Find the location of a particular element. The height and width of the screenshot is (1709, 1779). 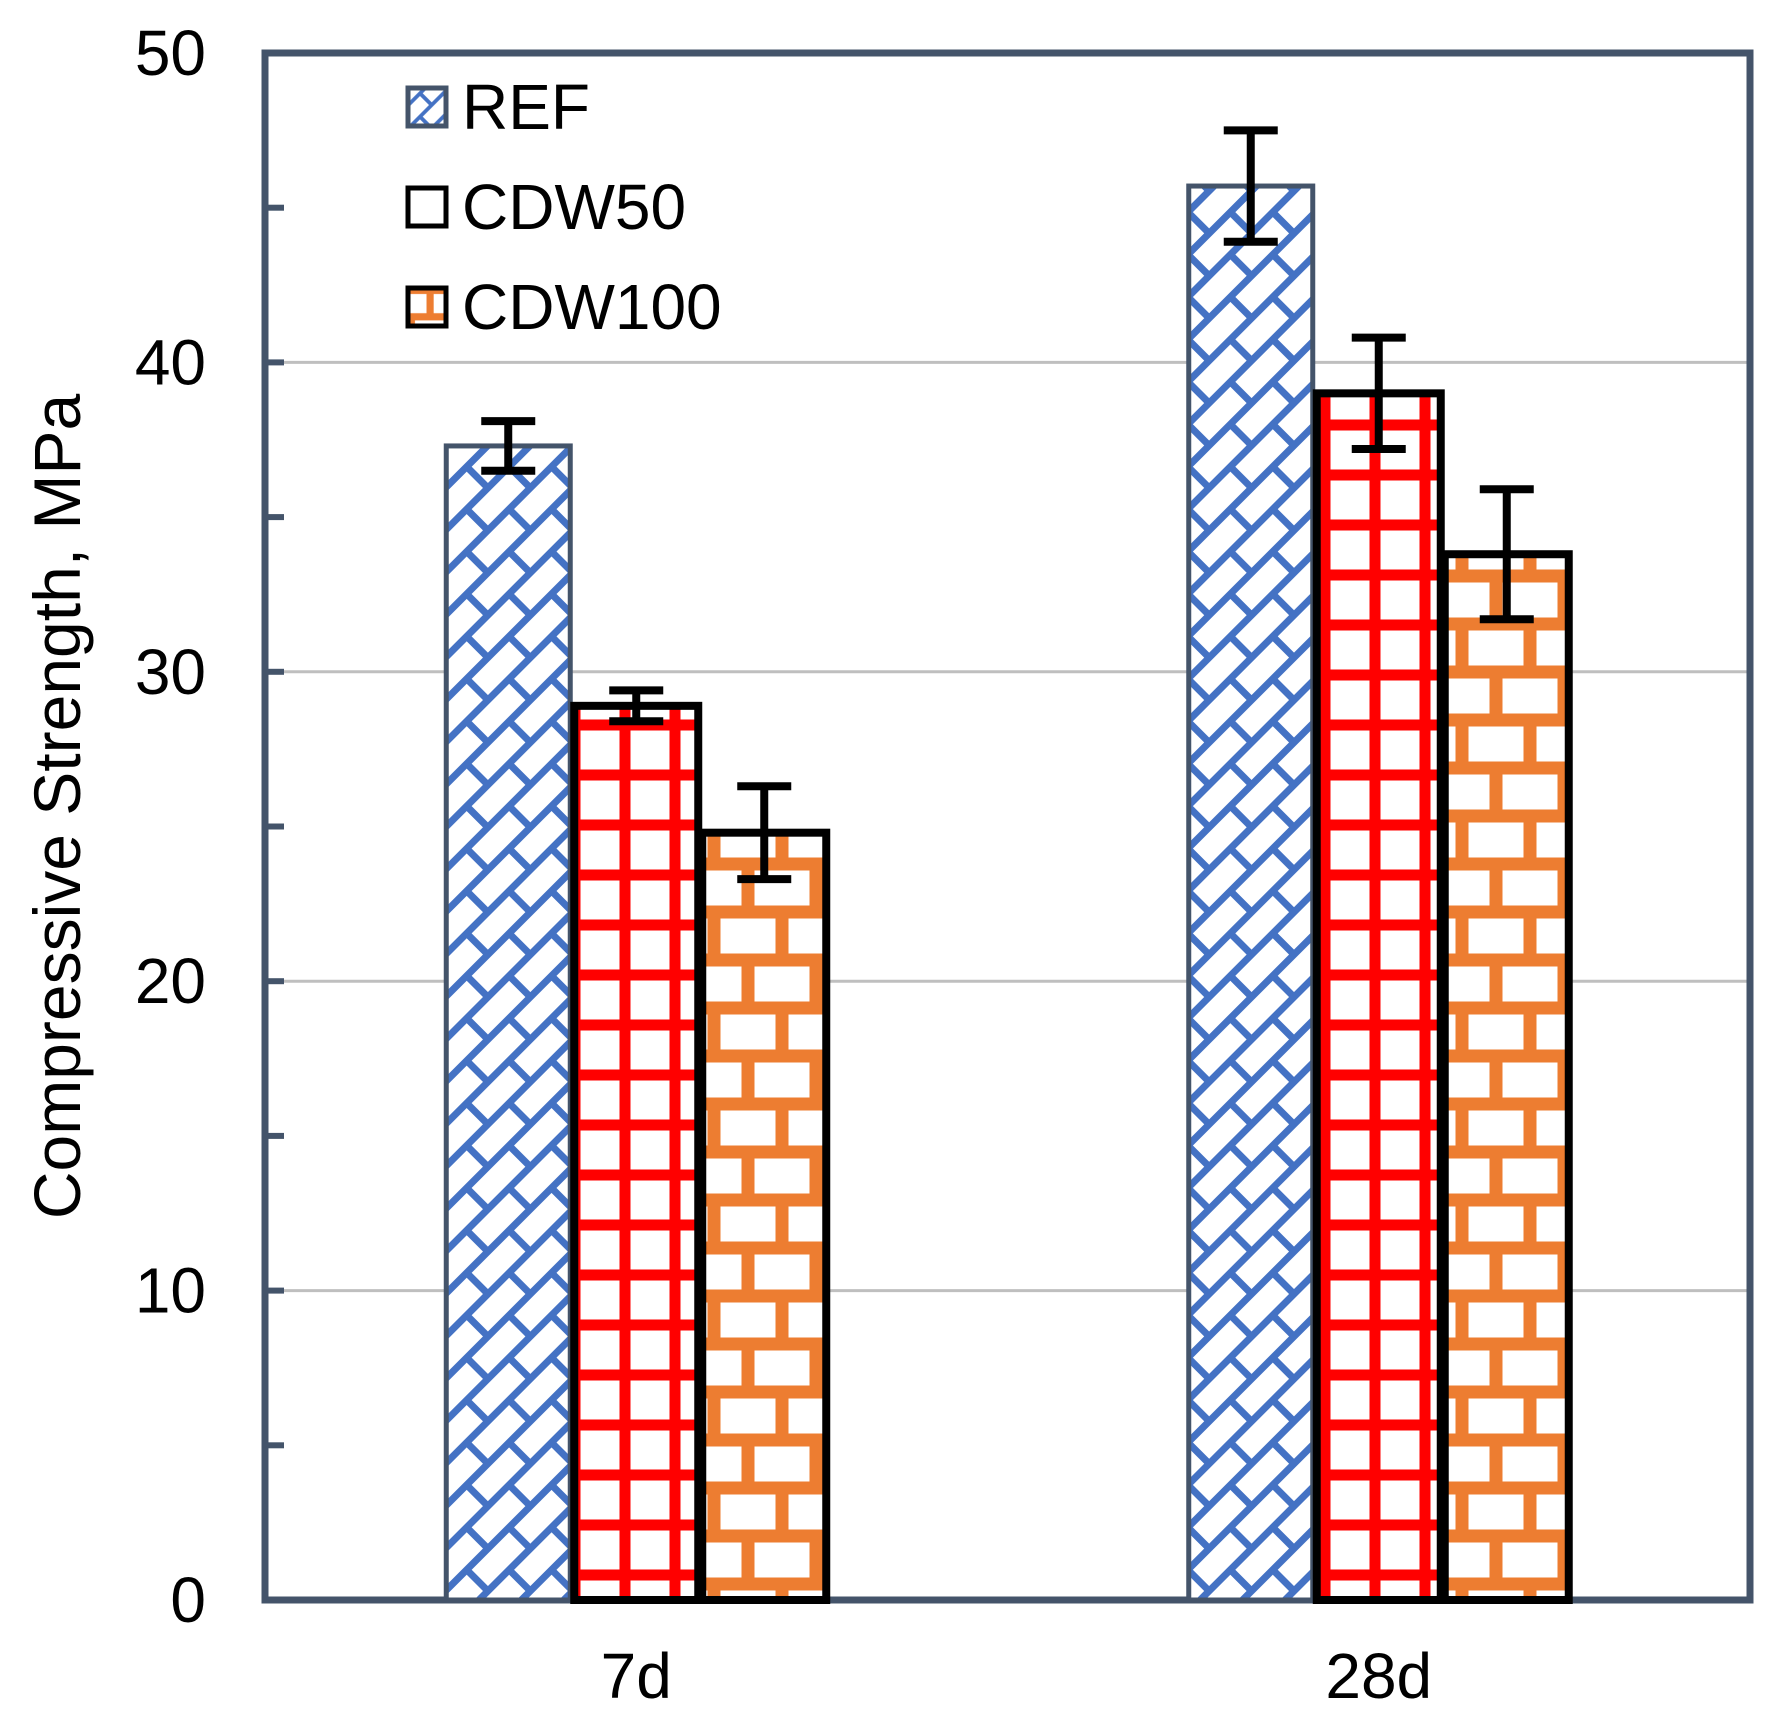

error-bar-cdw50-7d is located at coordinates (636, 706).